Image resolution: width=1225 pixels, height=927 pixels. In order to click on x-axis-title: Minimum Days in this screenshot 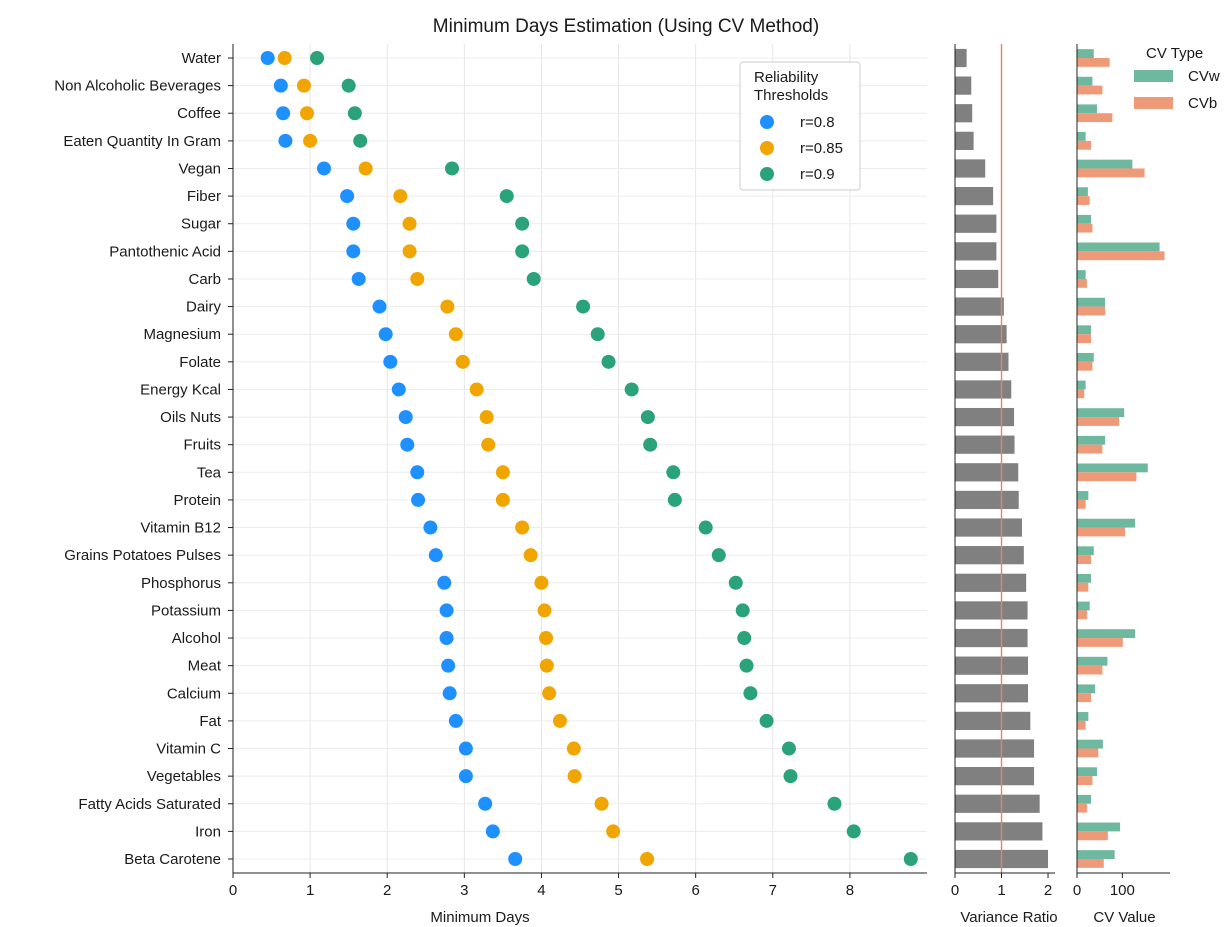, I will do `click(479, 917)`.